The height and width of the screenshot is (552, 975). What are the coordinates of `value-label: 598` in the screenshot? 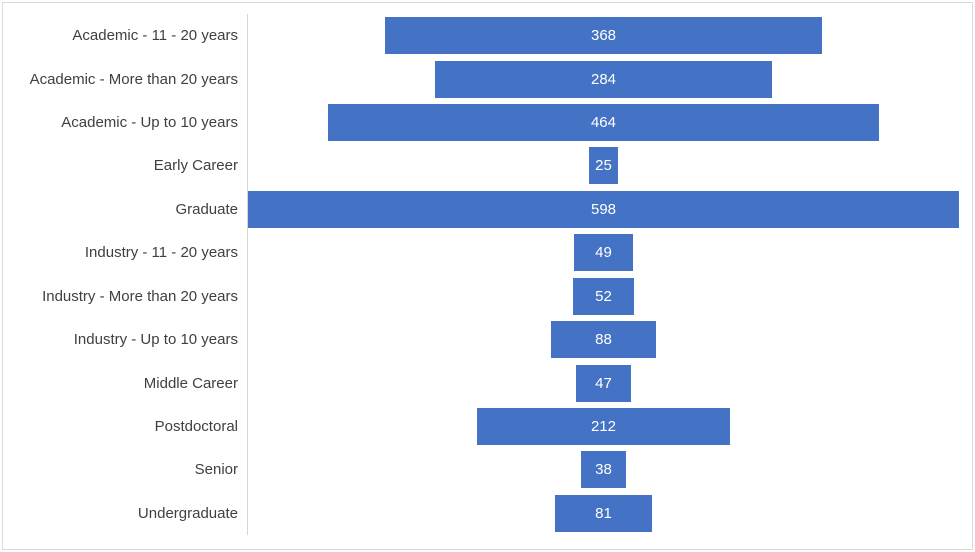 It's located at (603, 209).